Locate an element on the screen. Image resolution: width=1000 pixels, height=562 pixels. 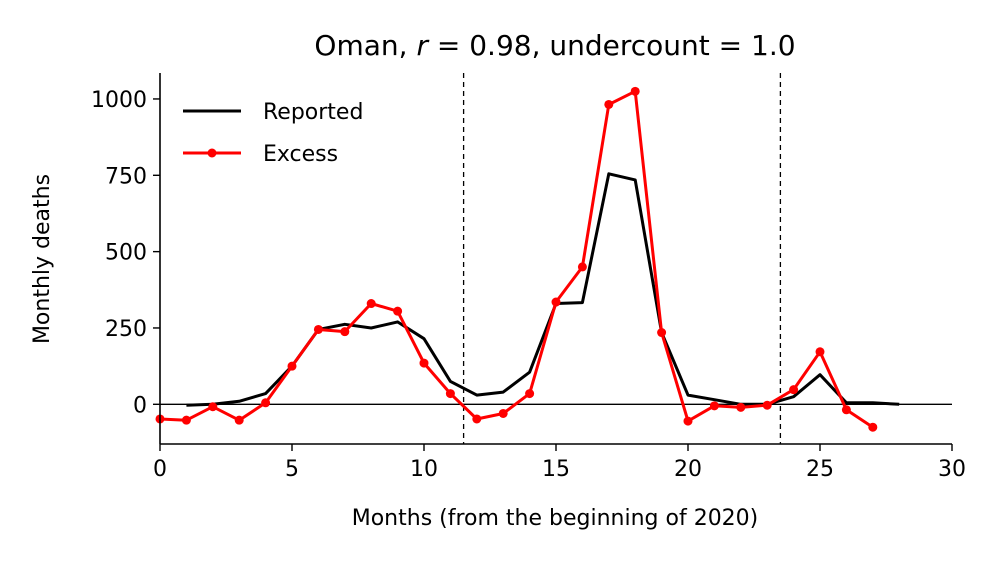
title-variable: r is located at coordinates (422, 45).